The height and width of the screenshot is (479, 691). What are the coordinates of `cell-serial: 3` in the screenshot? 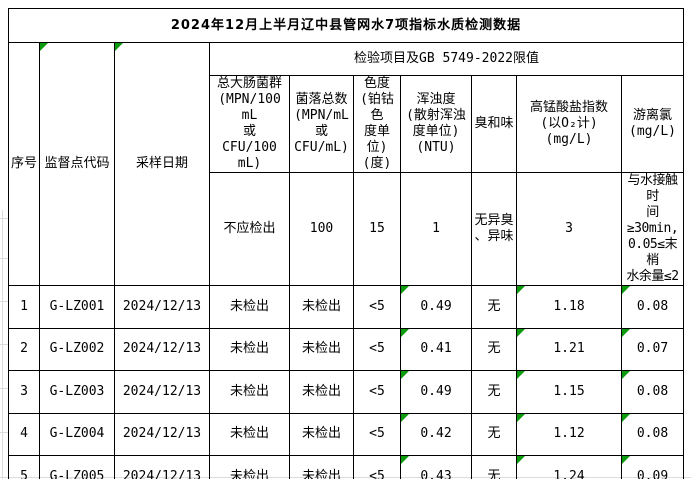 It's located at (24, 392).